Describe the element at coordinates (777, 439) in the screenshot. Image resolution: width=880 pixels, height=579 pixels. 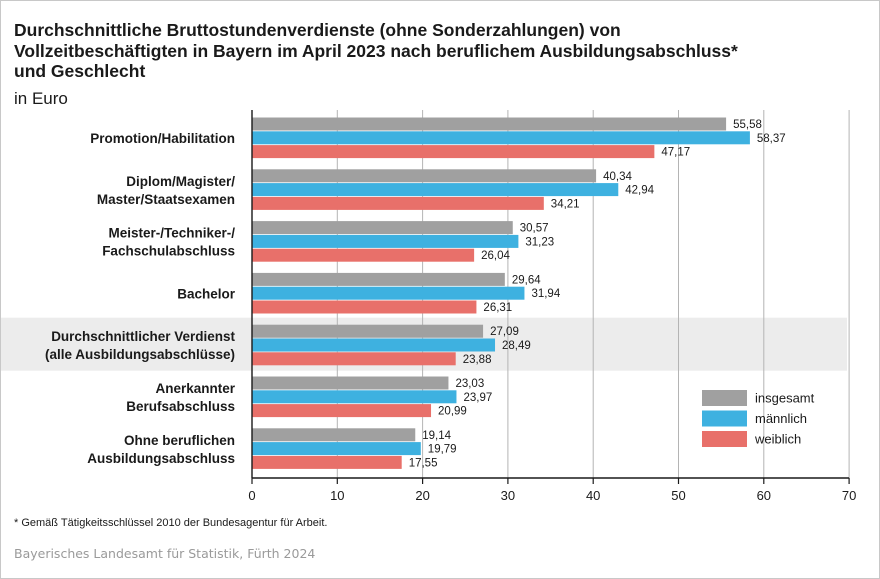
I see `legend-label-weiblich: weiblich` at that location.